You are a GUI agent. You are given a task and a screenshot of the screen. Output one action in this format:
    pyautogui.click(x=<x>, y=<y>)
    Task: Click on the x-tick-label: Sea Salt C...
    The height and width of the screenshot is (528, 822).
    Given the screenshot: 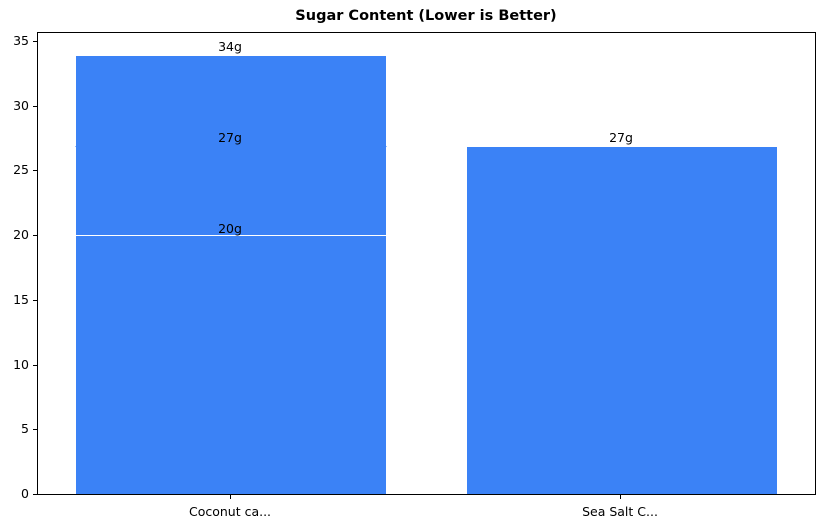 What is the action you would take?
    pyautogui.click(x=620, y=511)
    